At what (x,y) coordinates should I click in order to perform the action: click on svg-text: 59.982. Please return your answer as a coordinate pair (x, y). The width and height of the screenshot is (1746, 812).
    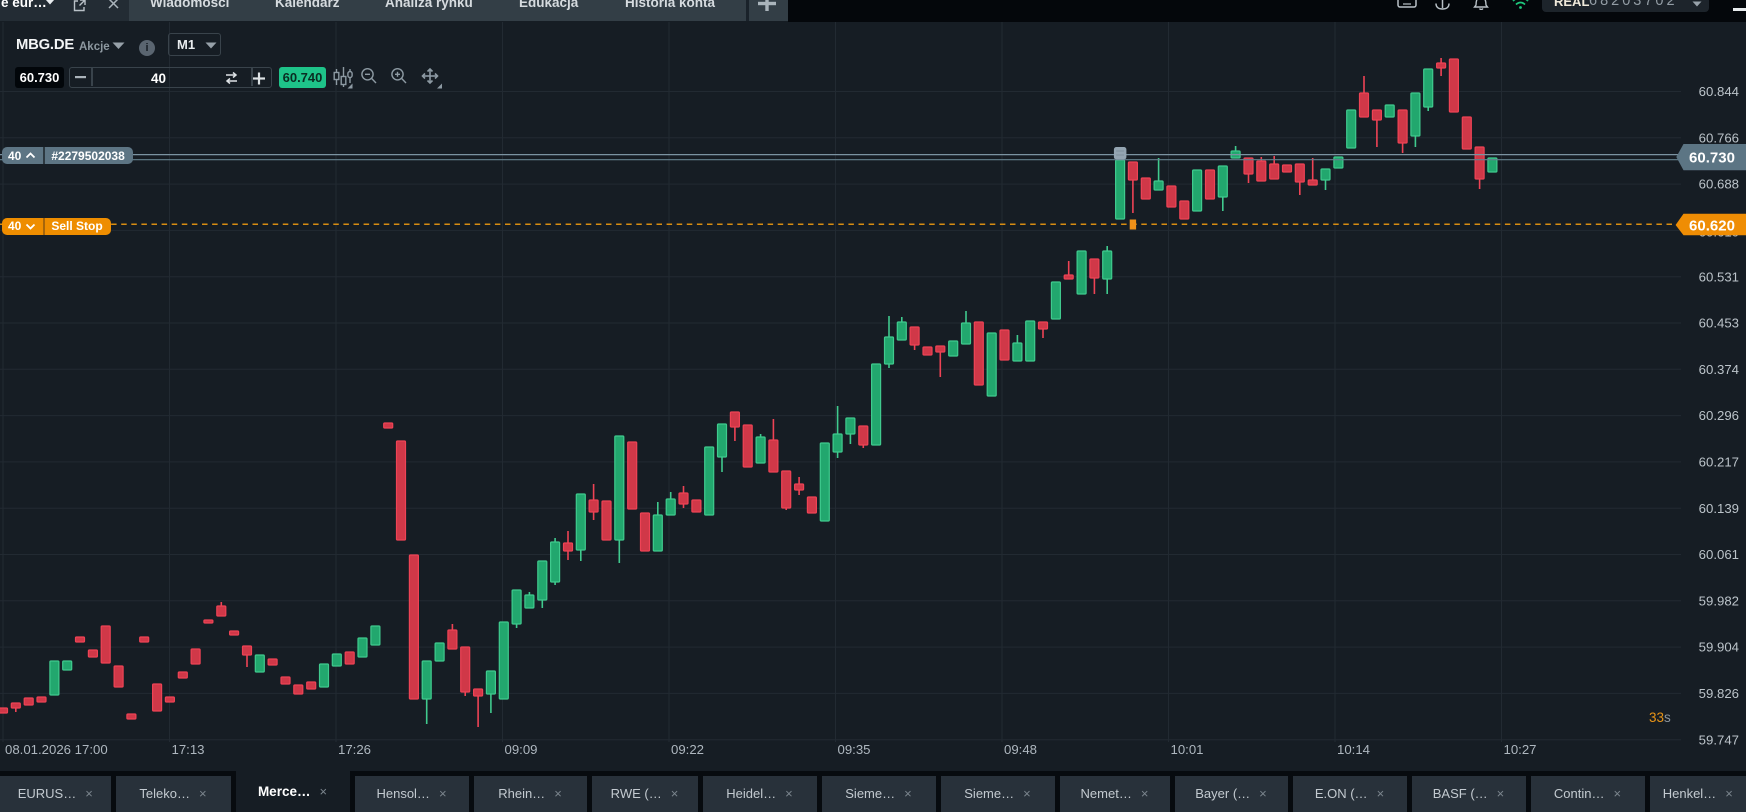
    Looking at the image, I should click on (1719, 600).